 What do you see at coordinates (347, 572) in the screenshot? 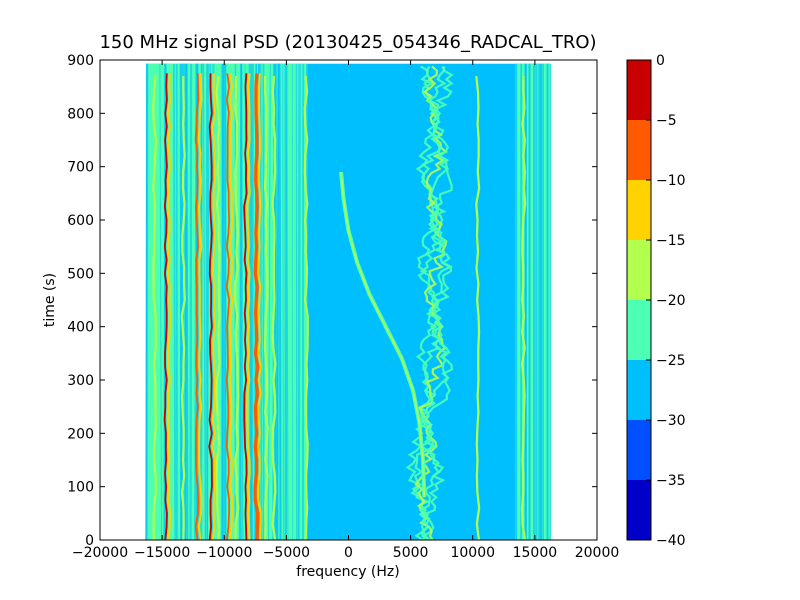
I see `x-axis-label: frequency (Hz)` at bounding box center [347, 572].